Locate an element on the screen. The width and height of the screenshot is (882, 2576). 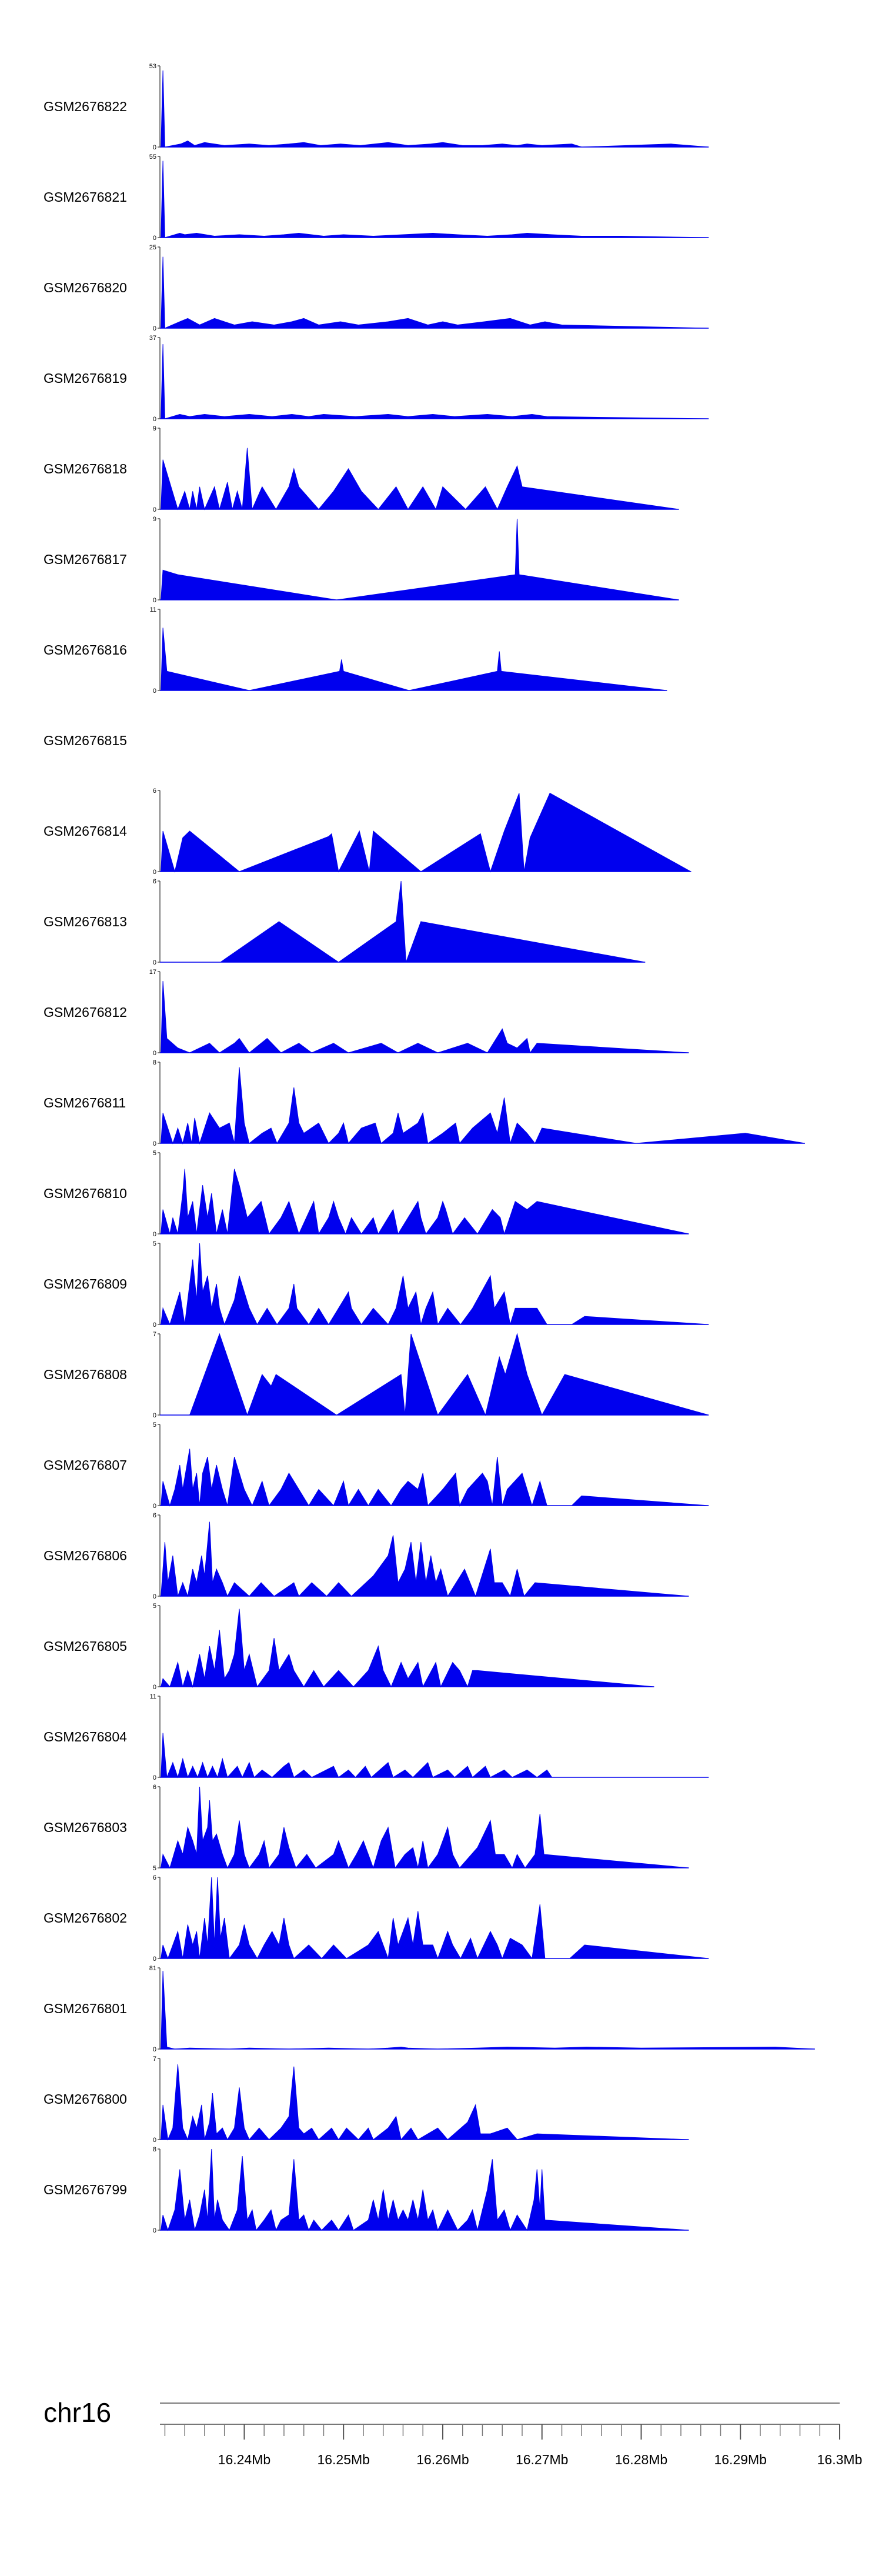
track-GSM2676807: GSM2676807 5 0 is located at coordinates (376, 1466).